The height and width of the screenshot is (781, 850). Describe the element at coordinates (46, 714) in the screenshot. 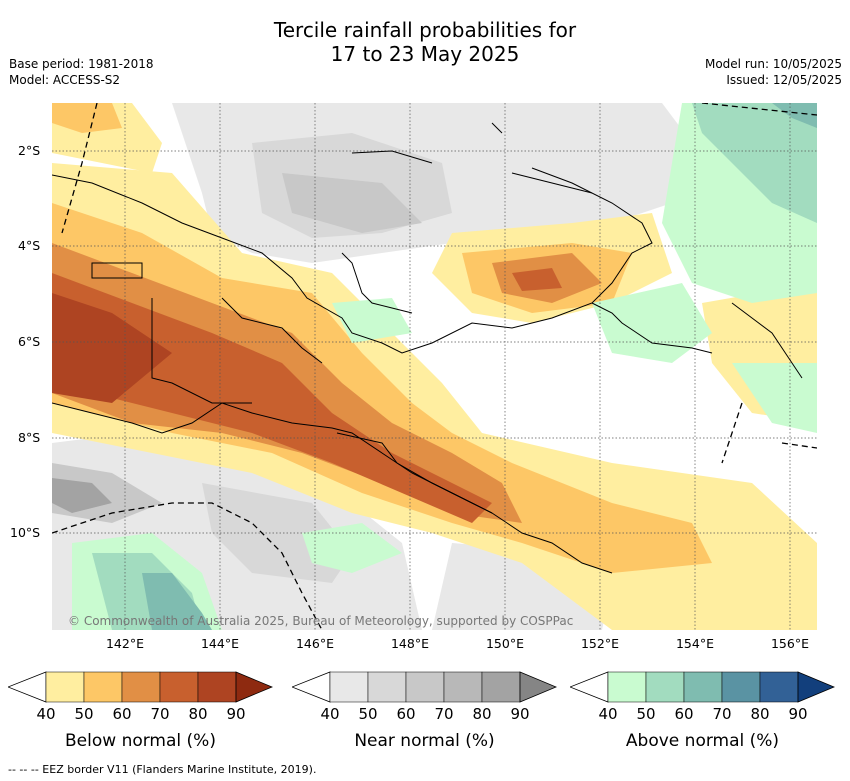

I see `cb-below-tick-40: 40` at that location.